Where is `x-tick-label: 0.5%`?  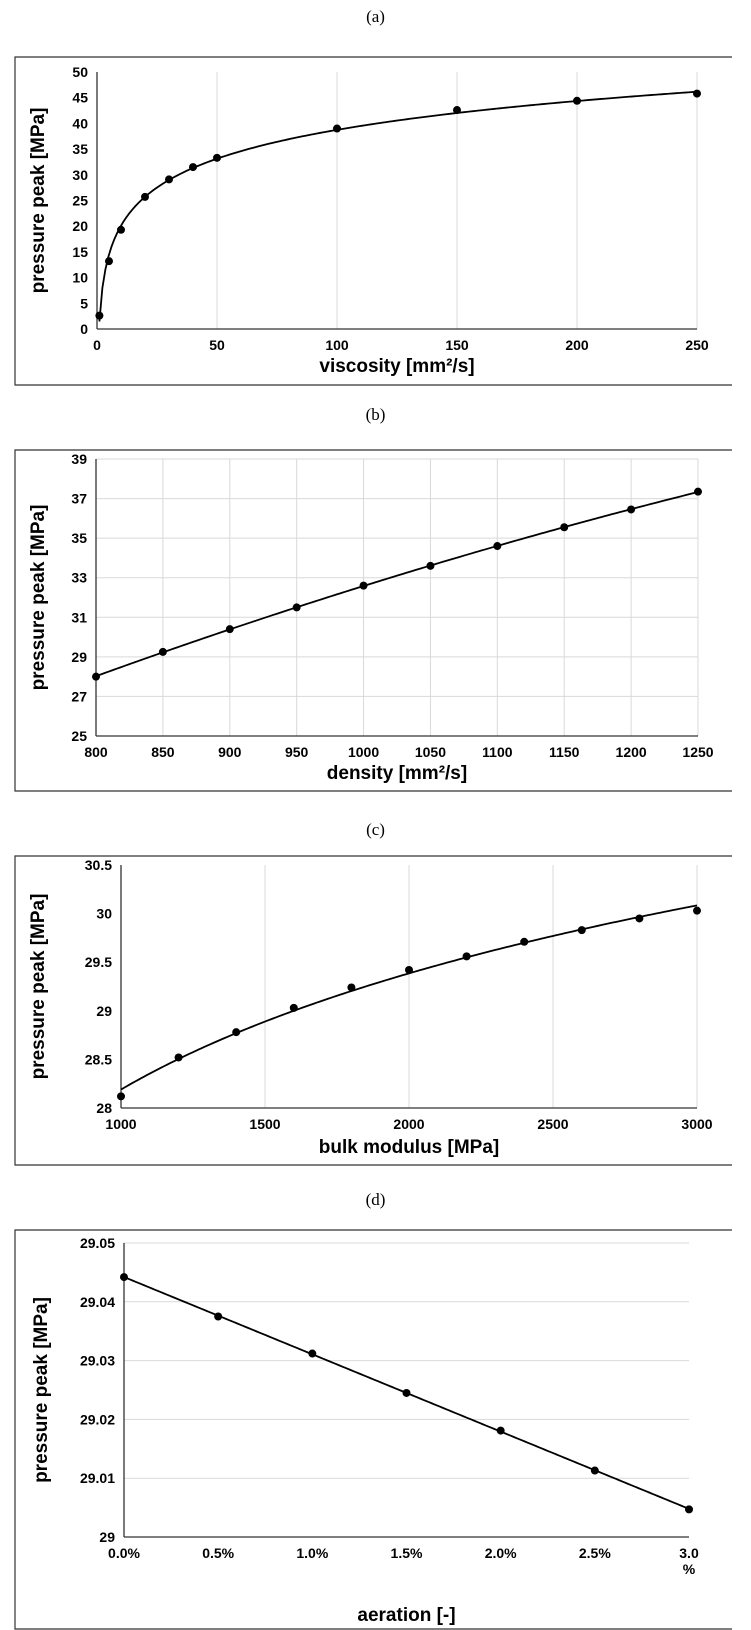
x-tick-label: 0.5% is located at coordinates (218, 1553).